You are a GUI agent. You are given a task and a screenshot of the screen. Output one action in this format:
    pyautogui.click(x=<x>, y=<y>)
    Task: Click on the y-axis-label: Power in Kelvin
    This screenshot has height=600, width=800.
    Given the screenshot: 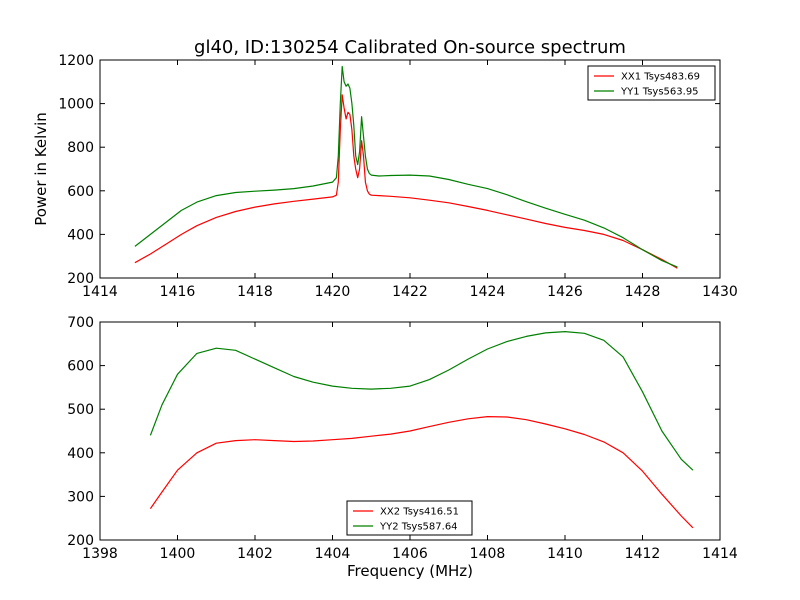 What is the action you would take?
    pyautogui.click(x=41, y=169)
    